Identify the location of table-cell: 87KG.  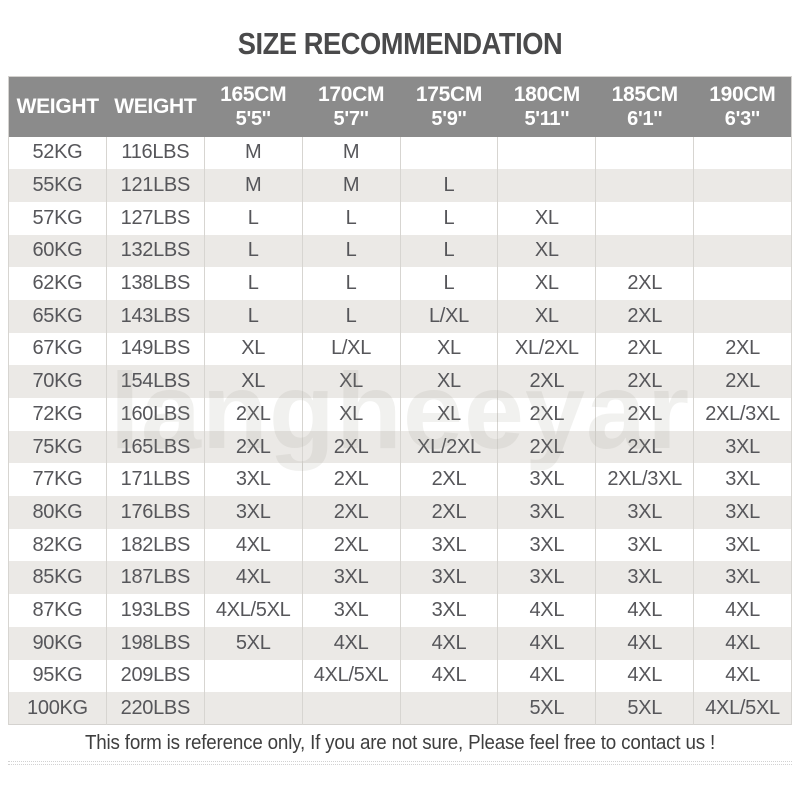
(57, 610).